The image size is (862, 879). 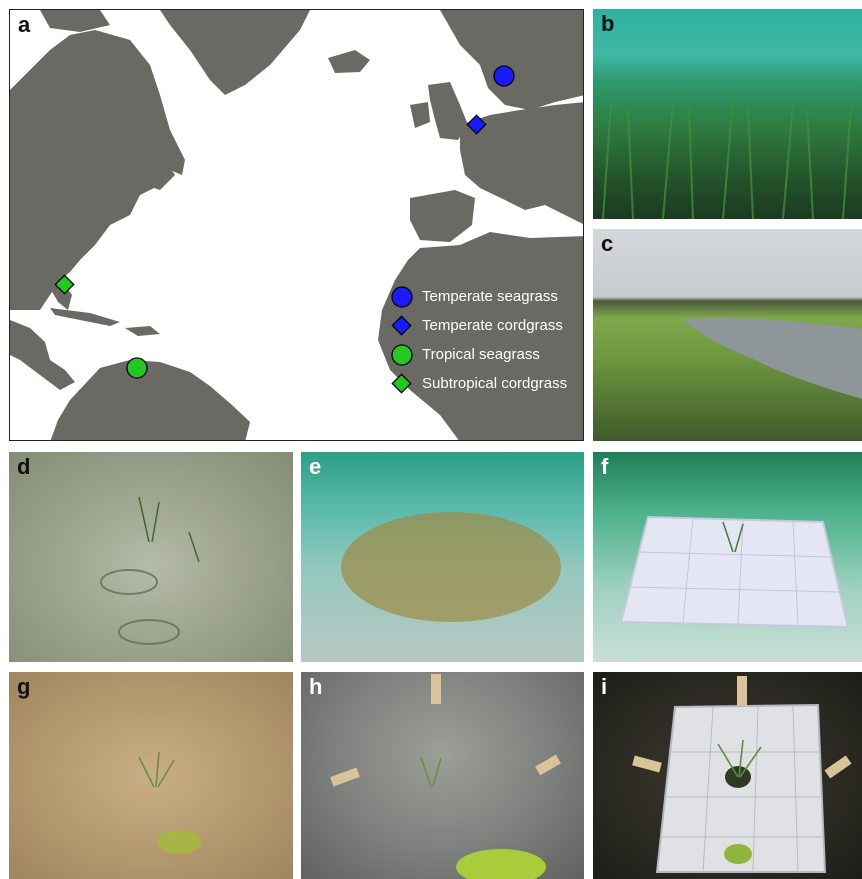 I want to click on land-newfoundland, so click(x=157, y=175).